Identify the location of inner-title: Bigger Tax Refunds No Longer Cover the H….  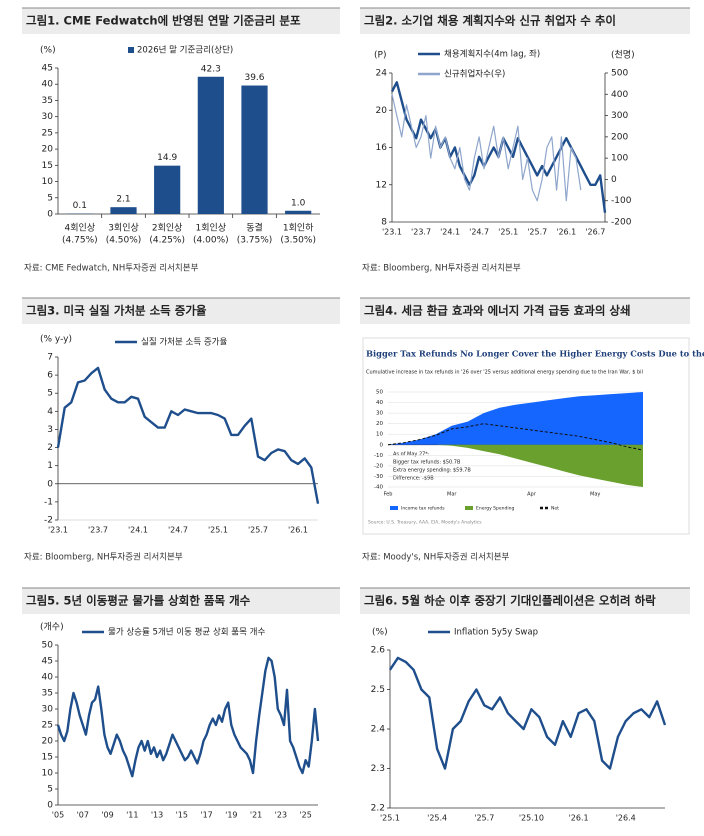
(535, 354).